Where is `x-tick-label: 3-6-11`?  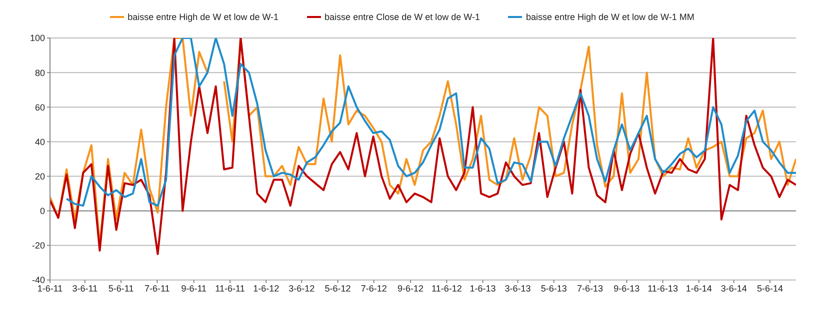 x-tick-label: 3-6-11 is located at coordinates (85, 288).